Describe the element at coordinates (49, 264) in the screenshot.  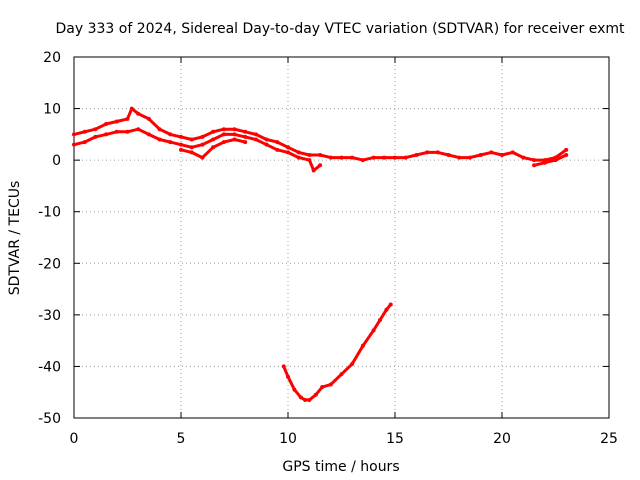
I see `y-tick-label: -20` at that location.